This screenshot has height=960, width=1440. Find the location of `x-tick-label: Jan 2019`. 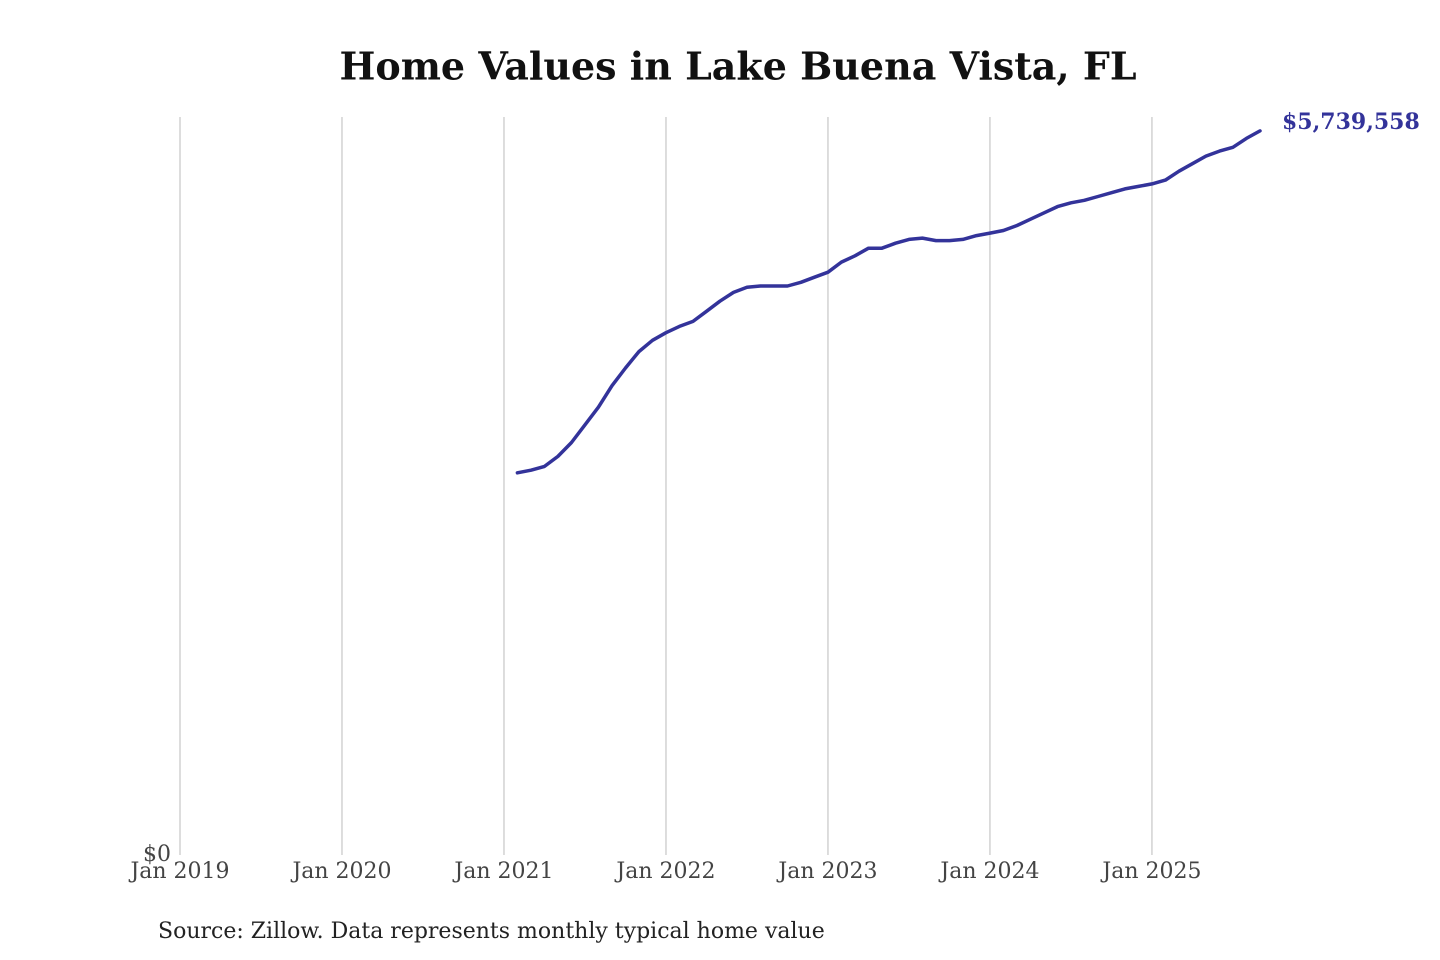

x-tick-label: Jan 2019 is located at coordinates (178, 871).